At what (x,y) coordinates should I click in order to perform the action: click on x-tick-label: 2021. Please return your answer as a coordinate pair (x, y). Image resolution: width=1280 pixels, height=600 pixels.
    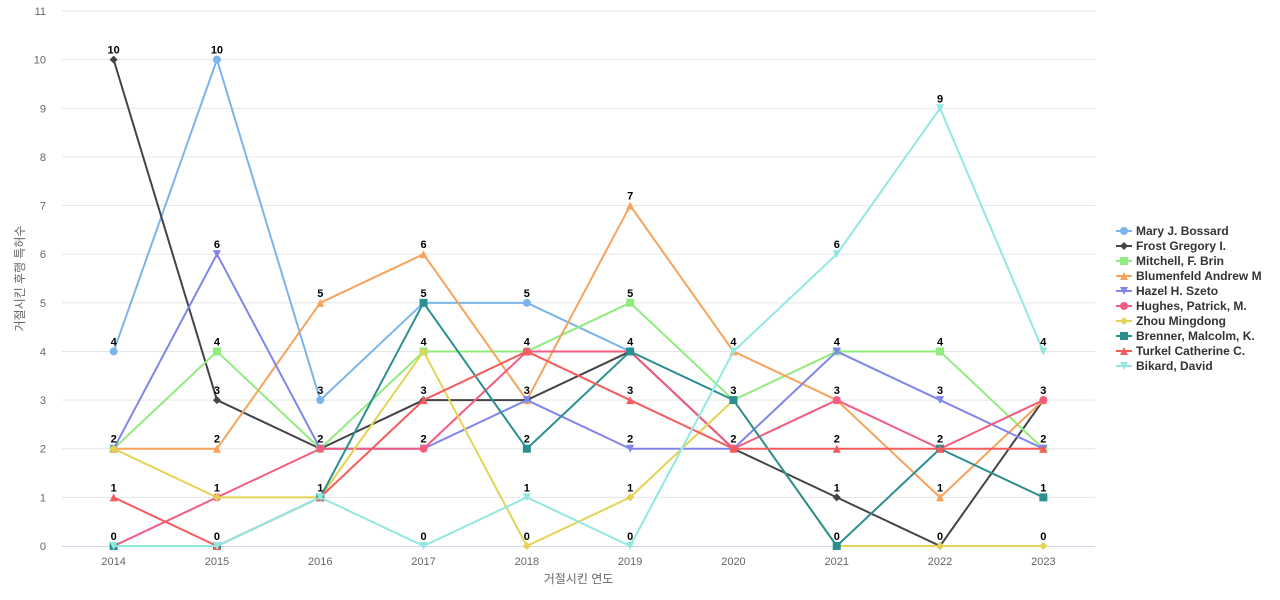
    Looking at the image, I should click on (837, 562).